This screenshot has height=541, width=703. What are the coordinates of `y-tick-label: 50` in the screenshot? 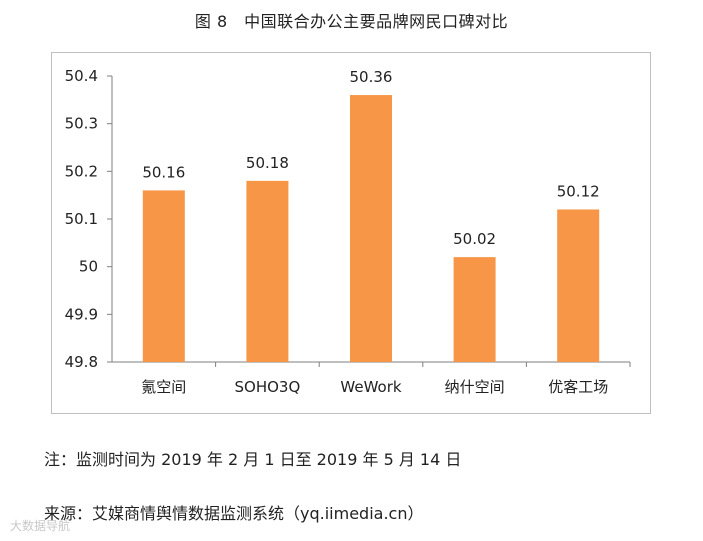 It's located at (88, 267).